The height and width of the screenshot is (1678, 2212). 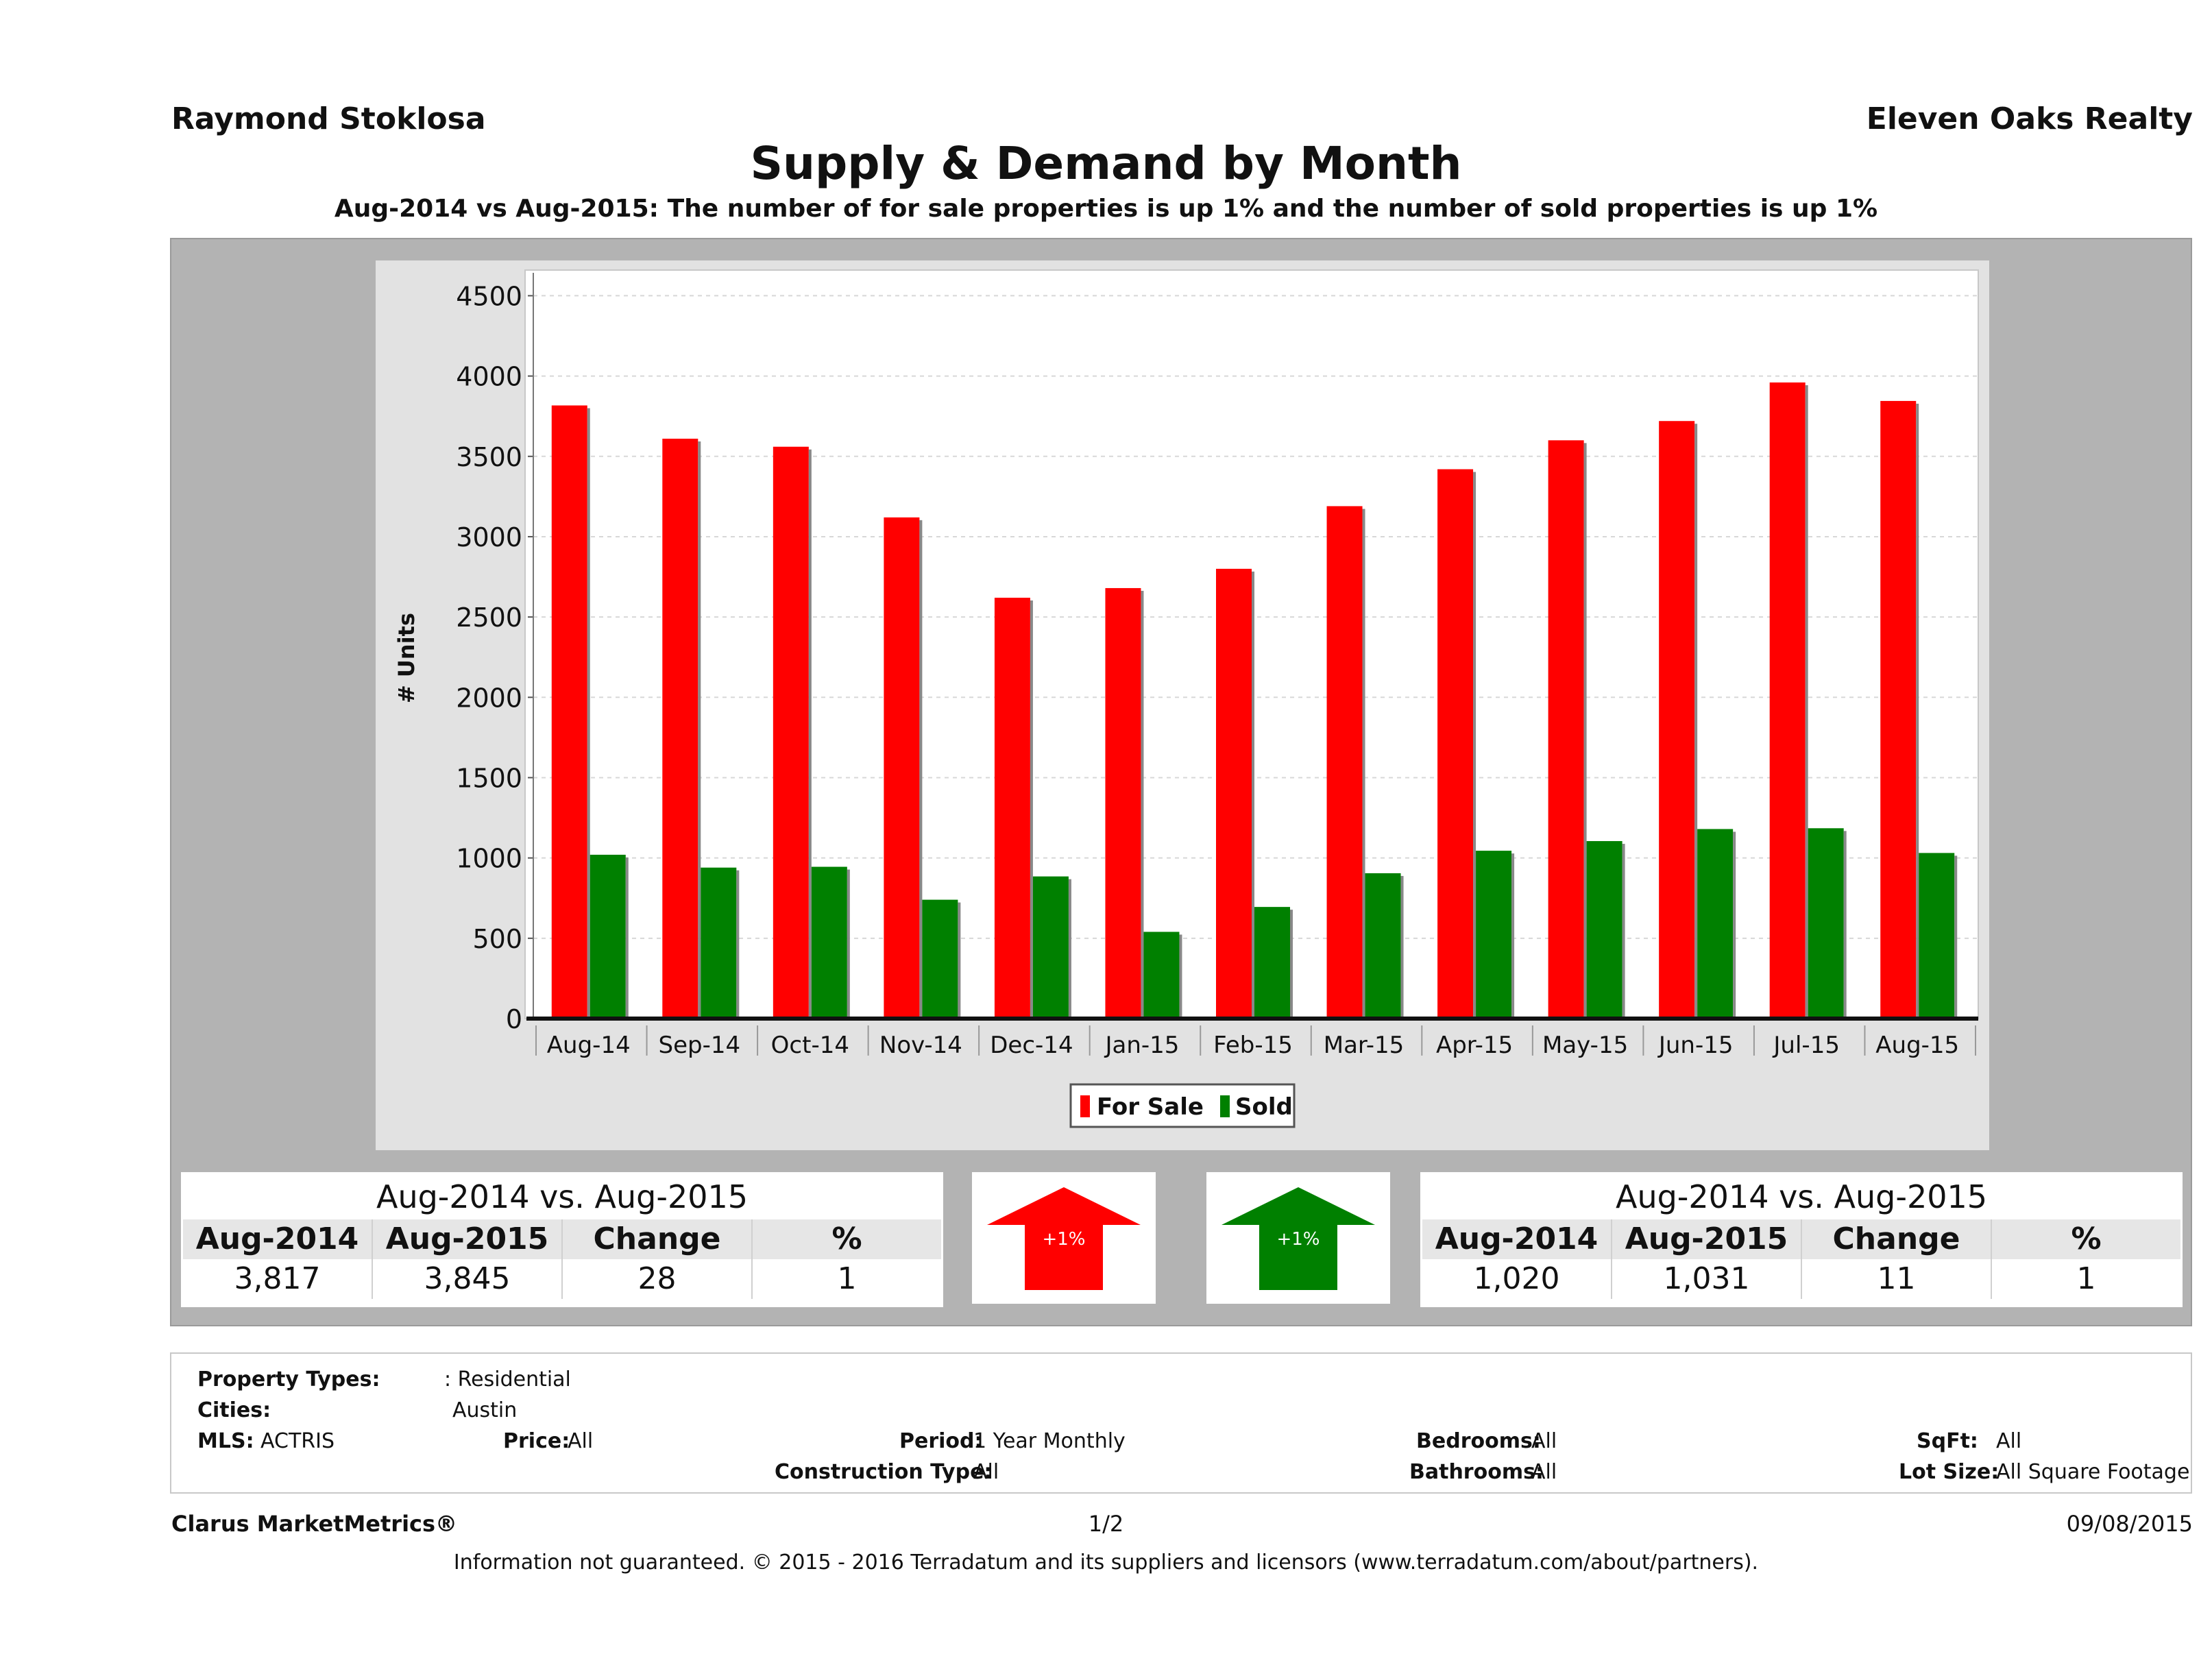 I want to click on x-tick-label: Mar-15, so click(x=1364, y=1045).